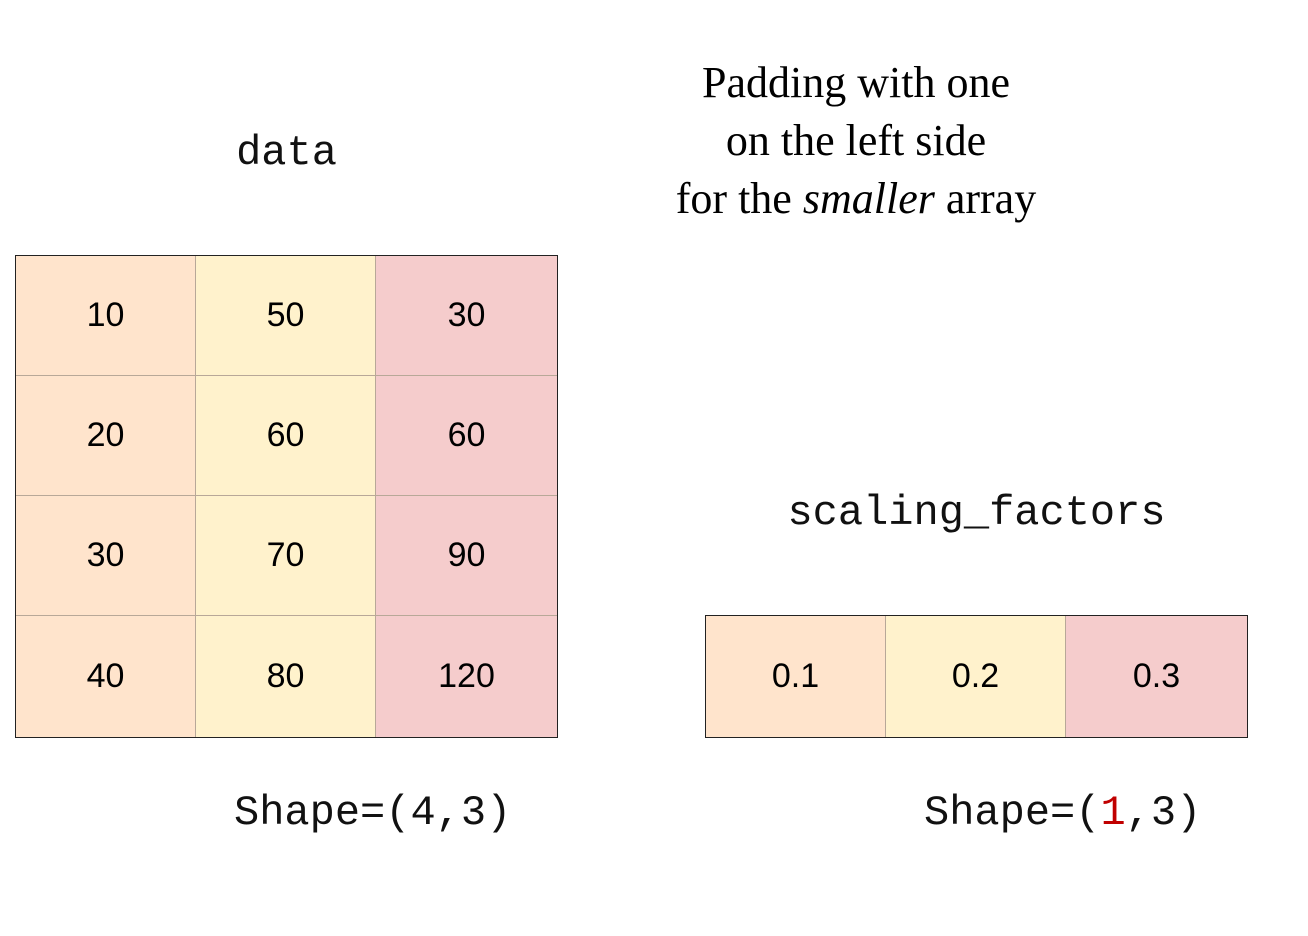 This screenshot has height=936, width=1308. I want to click on scaling-factor-cell: 0.1, so click(796, 676).